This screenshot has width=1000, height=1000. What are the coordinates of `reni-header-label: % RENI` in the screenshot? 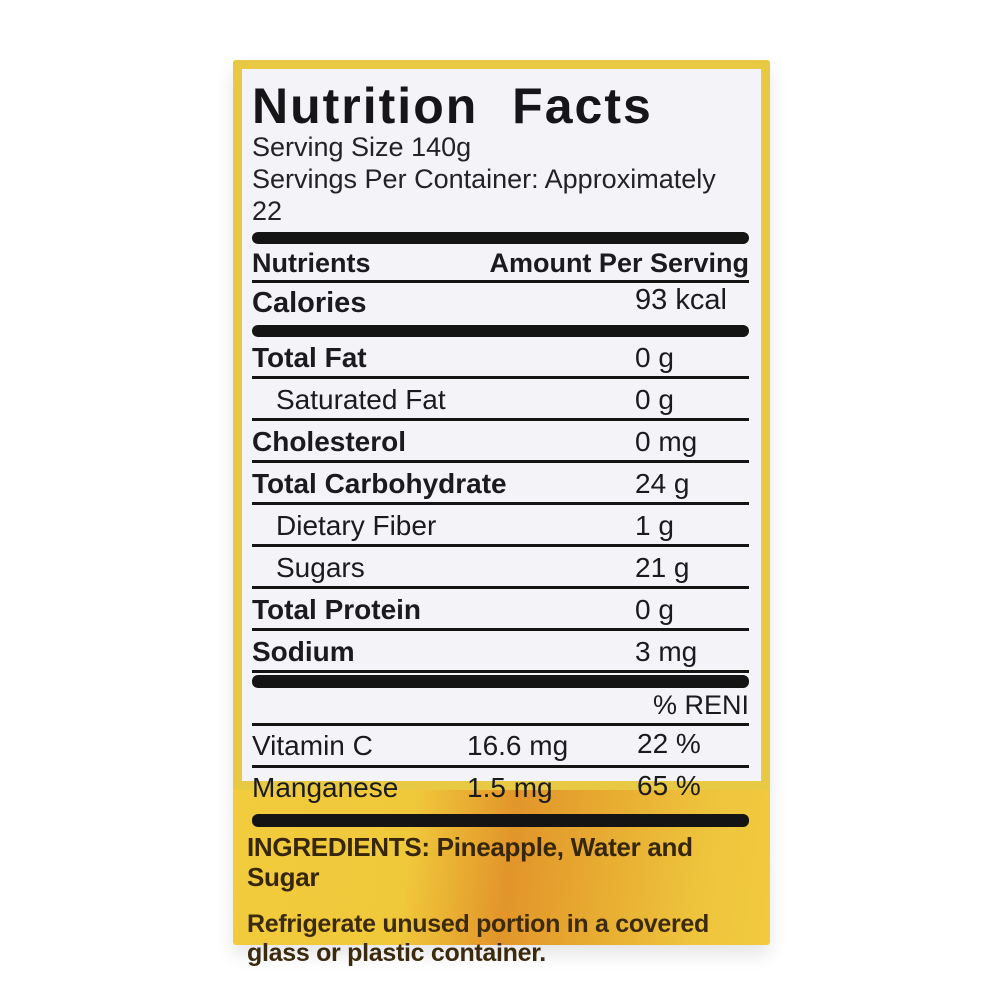 It's located at (700, 705).